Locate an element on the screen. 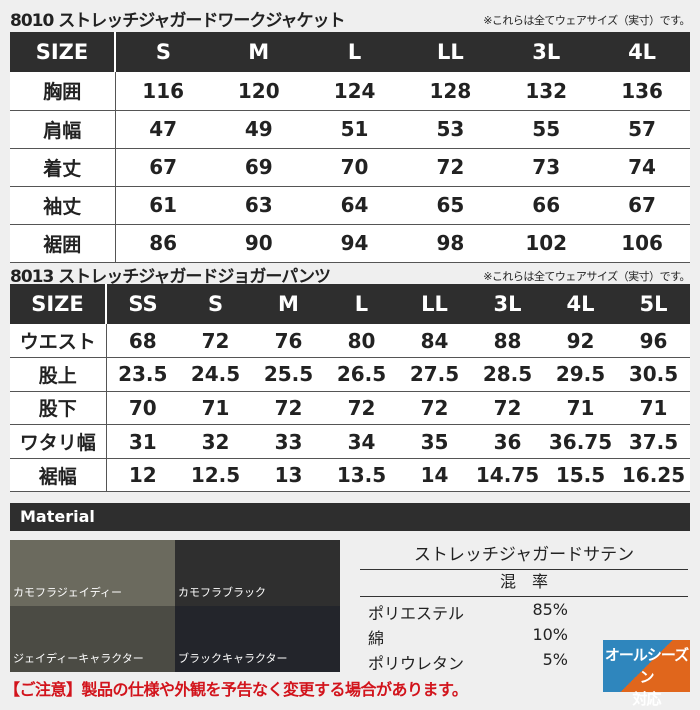 This screenshot has width=700, height=710. header-cell: SS is located at coordinates (142, 304).